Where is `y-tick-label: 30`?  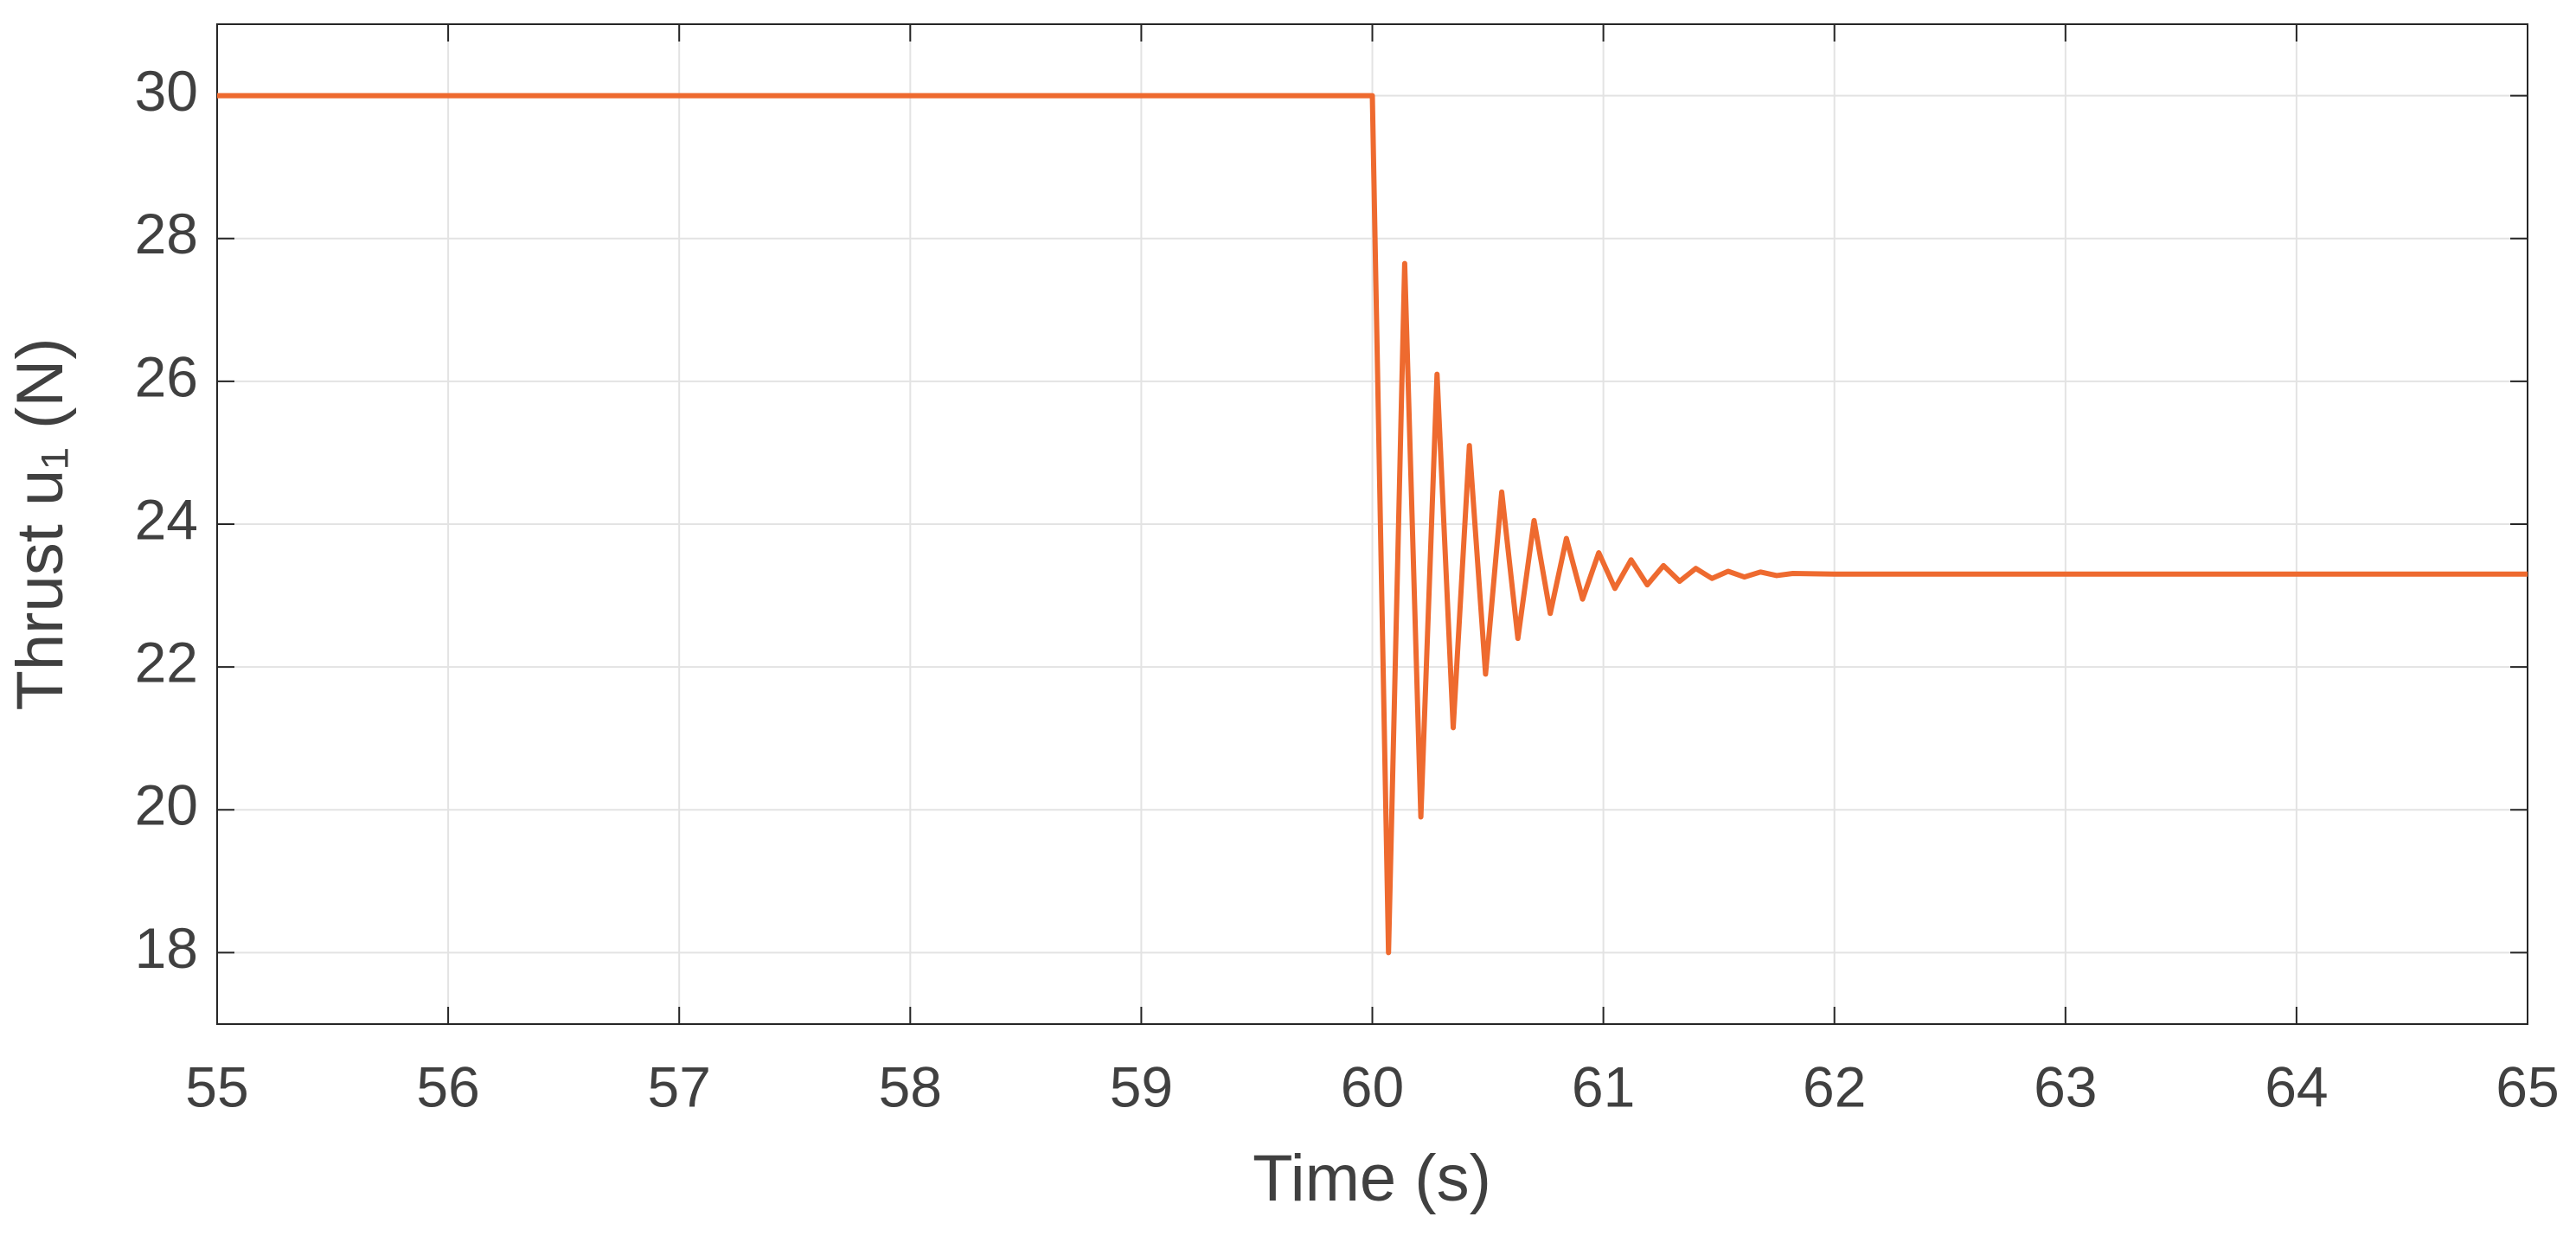 y-tick-label: 30 is located at coordinates (166, 91).